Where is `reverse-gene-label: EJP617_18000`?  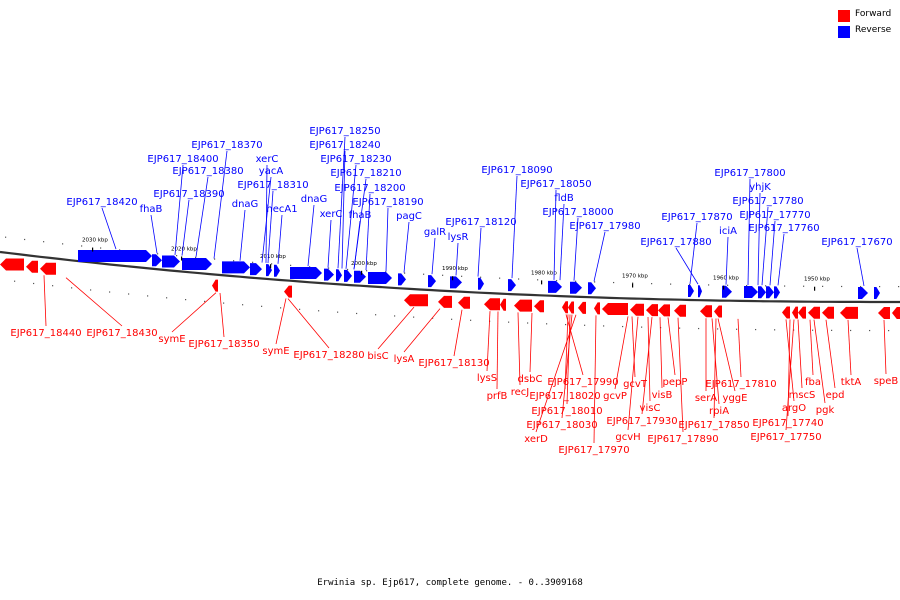 reverse-gene-label: EJP617_18000 is located at coordinates (577, 212).